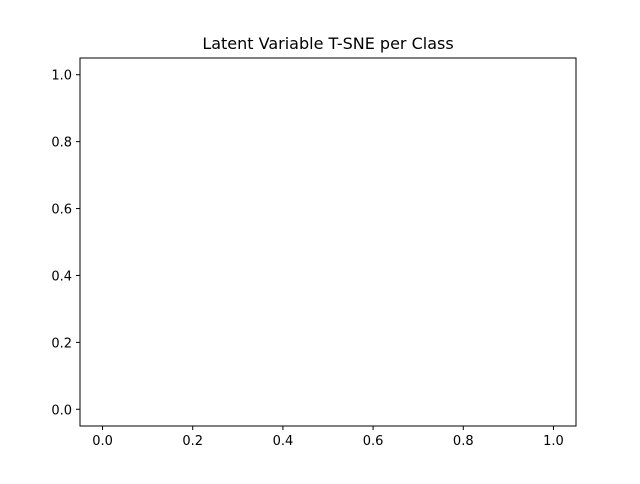 This screenshot has height=484, width=640. What do you see at coordinates (283, 441) in the screenshot?
I see `x-tick-label: 0.4` at bounding box center [283, 441].